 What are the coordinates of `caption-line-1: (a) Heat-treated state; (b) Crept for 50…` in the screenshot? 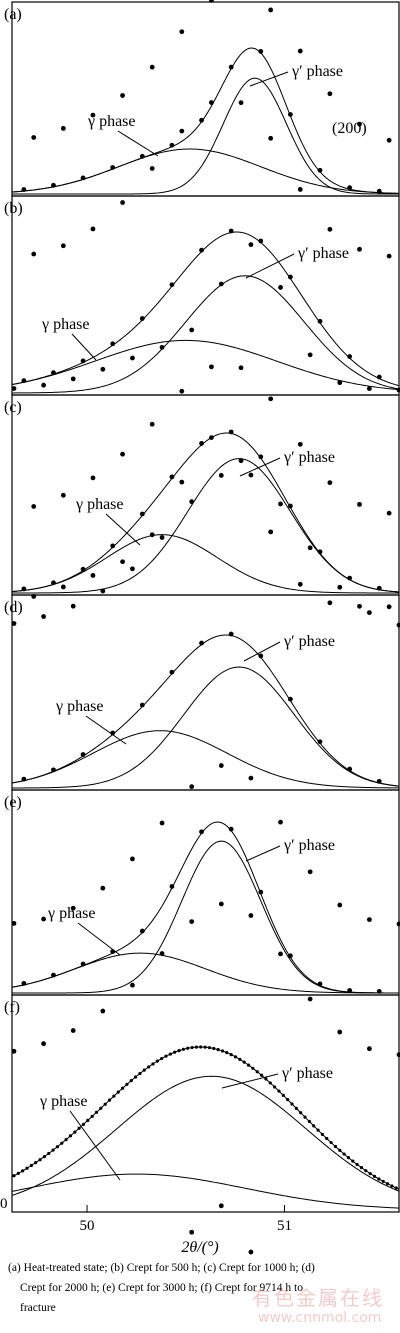 It's located at (161, 1268).